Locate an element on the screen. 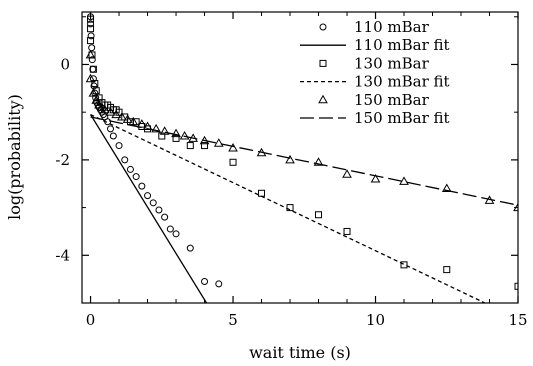 The height and width of the screenshot is (366, 533). legend-label-110-mbar-fit: 110 mBar fit is located at coordinates (402, 45).